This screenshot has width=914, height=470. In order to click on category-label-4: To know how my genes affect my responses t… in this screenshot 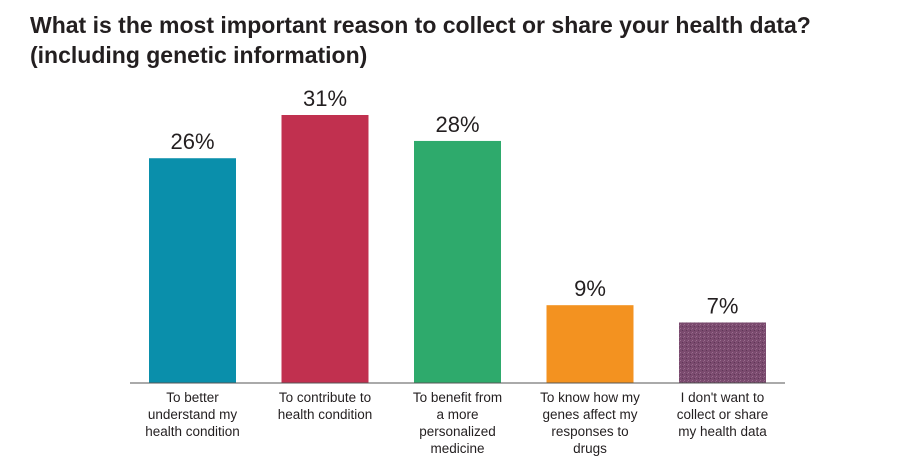, I will do `click(590, 423)`.